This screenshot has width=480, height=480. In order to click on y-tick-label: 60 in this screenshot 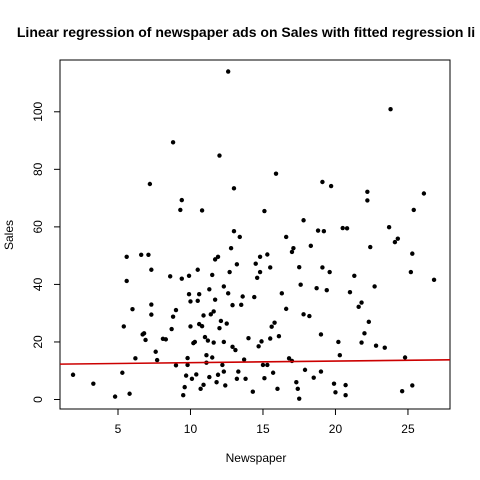, I will do `click(38, 227)`.